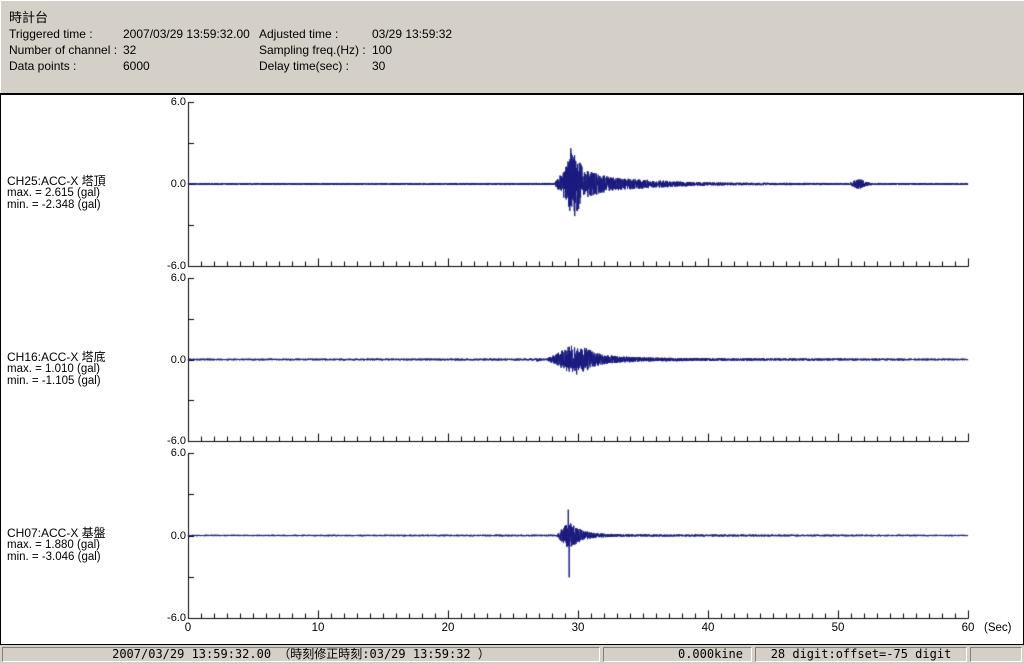 This screenshot has width=1024, height=664. What do you see at coordinates (382, 50) in the screenshot?
I see `sampling-freq-value: 100` at bounding box center [382, 50].